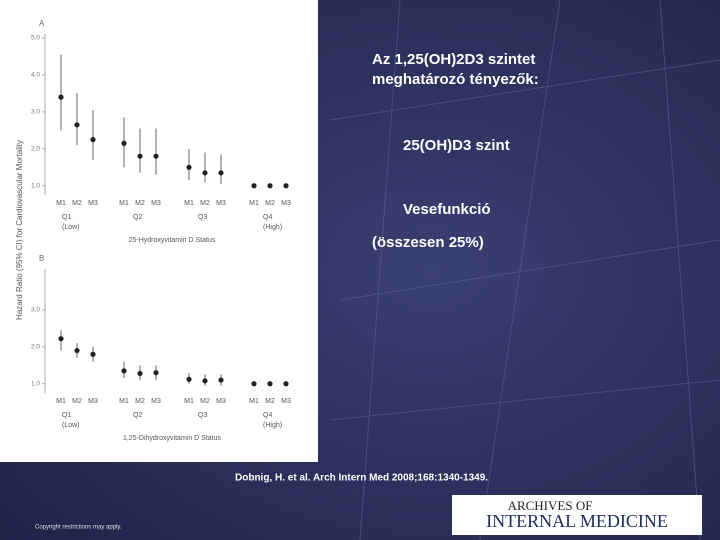 The width and height of the screenshot is (720, 540). Describe the element at coordinates (455, 79) in the screenshot. I see `heading: meghatározó tényezők:` at that location.